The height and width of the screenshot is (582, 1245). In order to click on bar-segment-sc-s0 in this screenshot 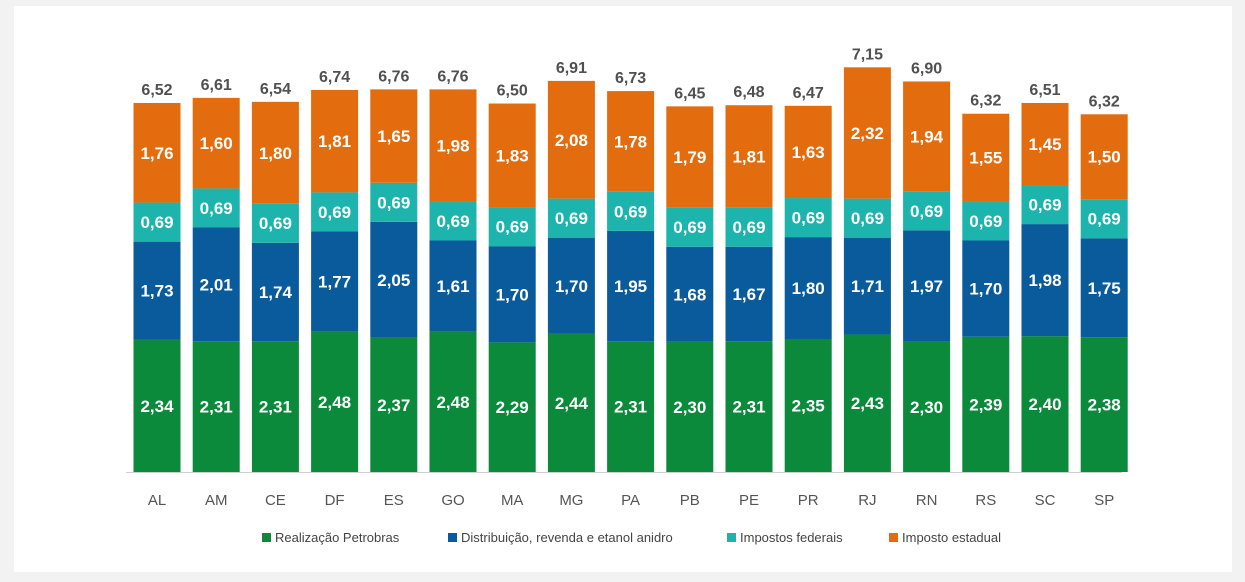, I will do `click(1045, 404)`.